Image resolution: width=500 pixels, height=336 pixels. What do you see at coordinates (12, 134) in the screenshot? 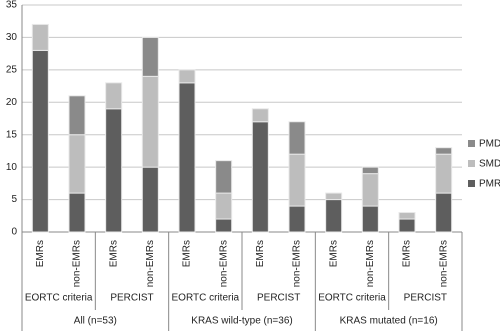
I see `y-tick-label: 15` at bounding box center [12, 134].